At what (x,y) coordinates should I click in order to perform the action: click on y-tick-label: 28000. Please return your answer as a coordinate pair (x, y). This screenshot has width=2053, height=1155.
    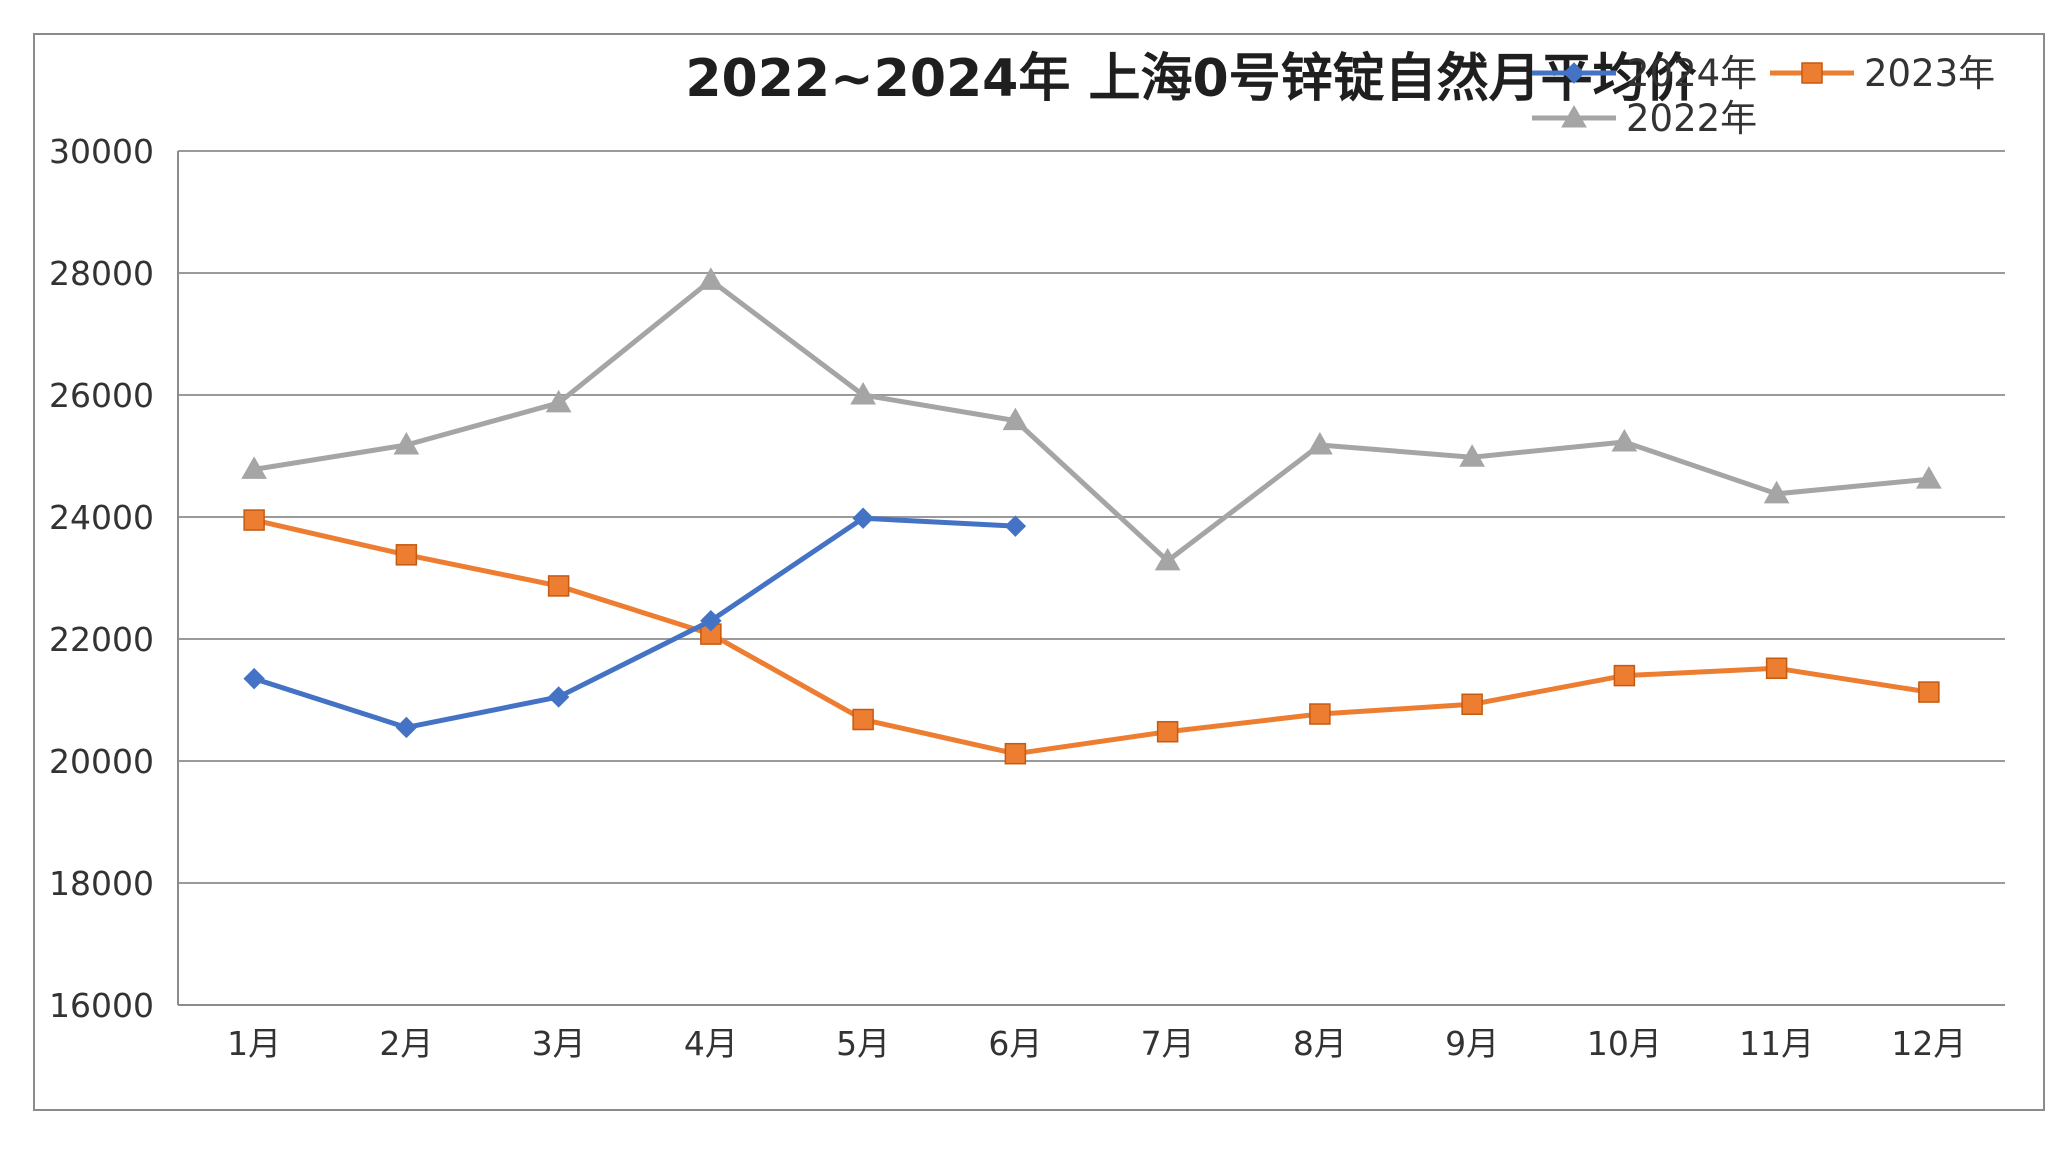
    Looking at the image, I should click on (101, 273).